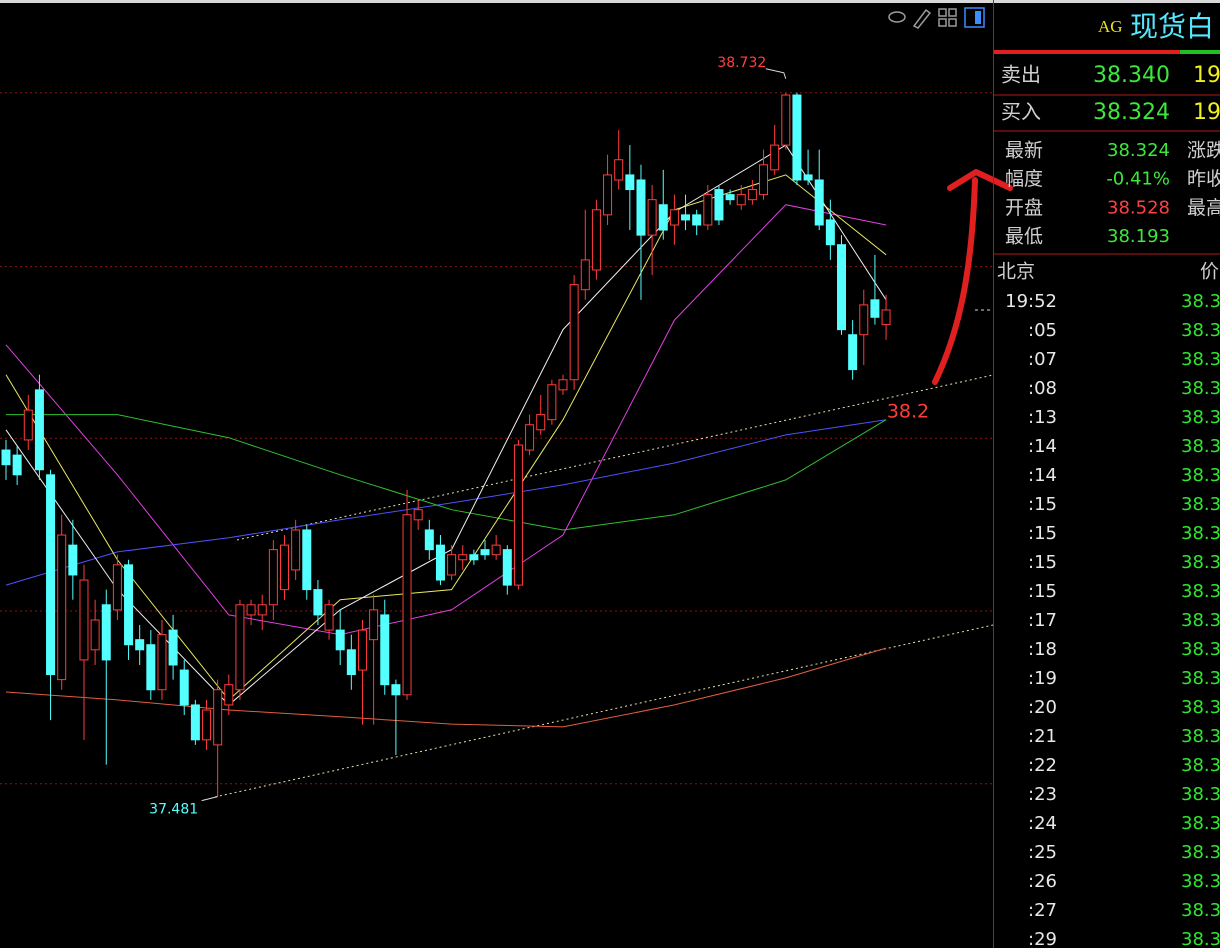  Describe the element at coordinates (1042, 707) in the screenshot. I see `tick-time: :20` at that location.